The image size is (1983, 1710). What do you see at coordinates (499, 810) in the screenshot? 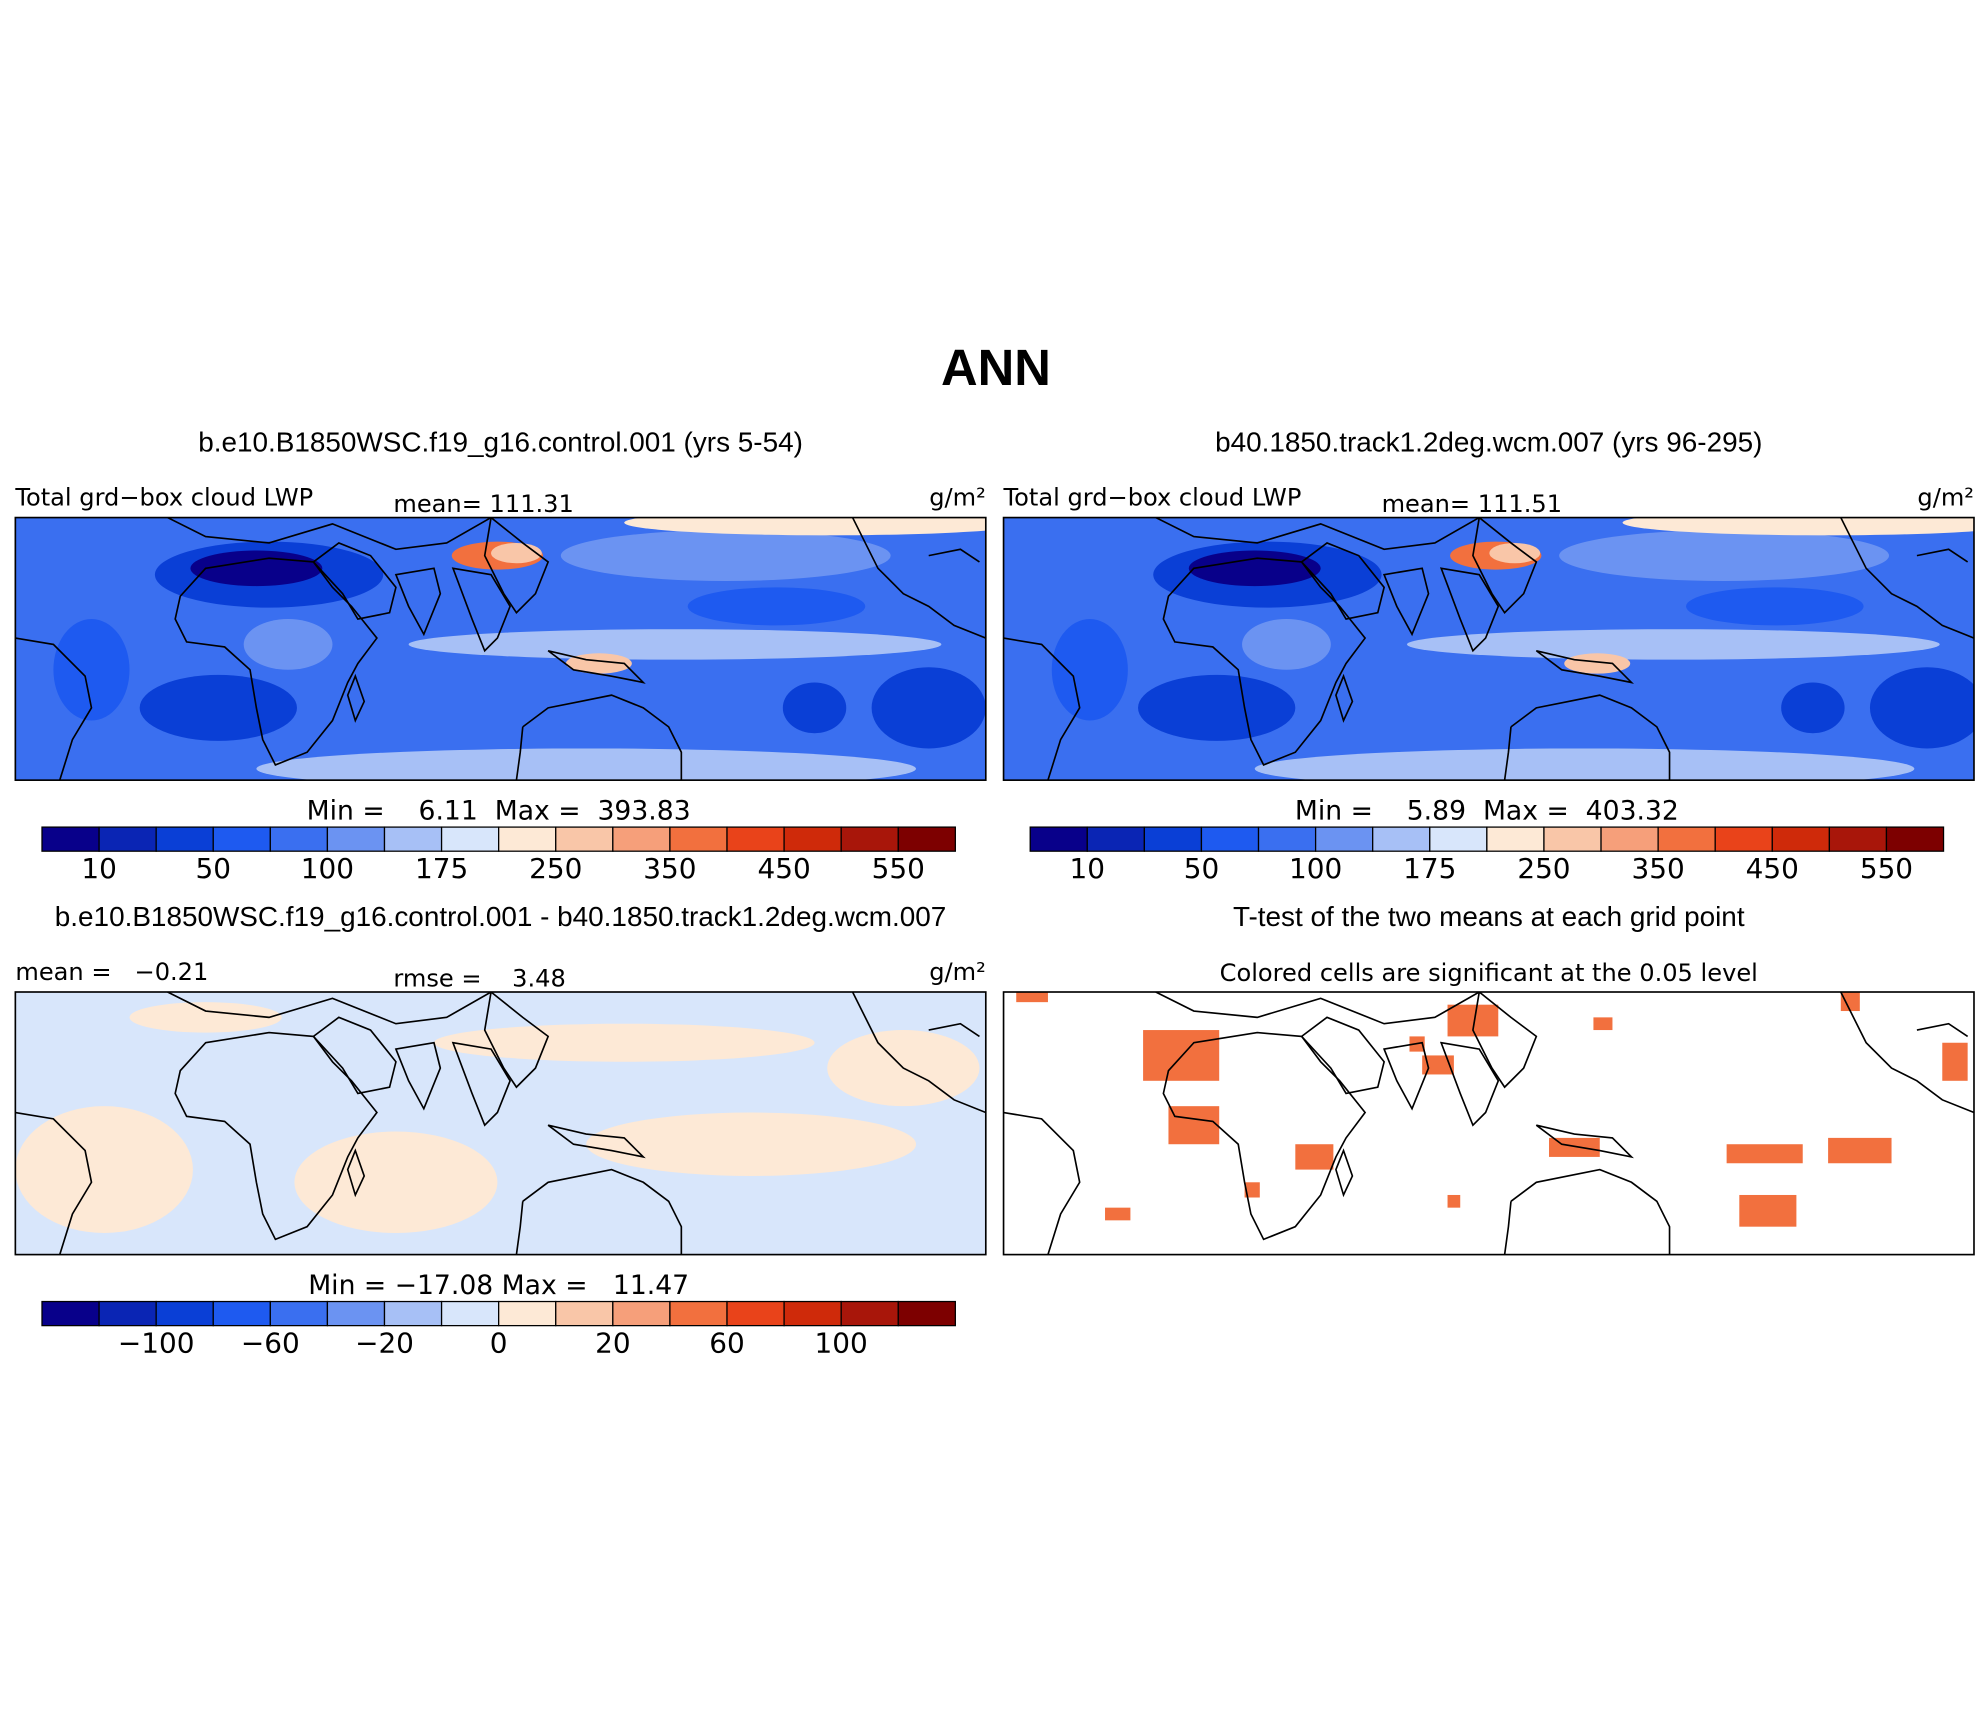
I see `min-max-label: Min = 6.11 Max = 393.83` at bounding box center [499, 810].